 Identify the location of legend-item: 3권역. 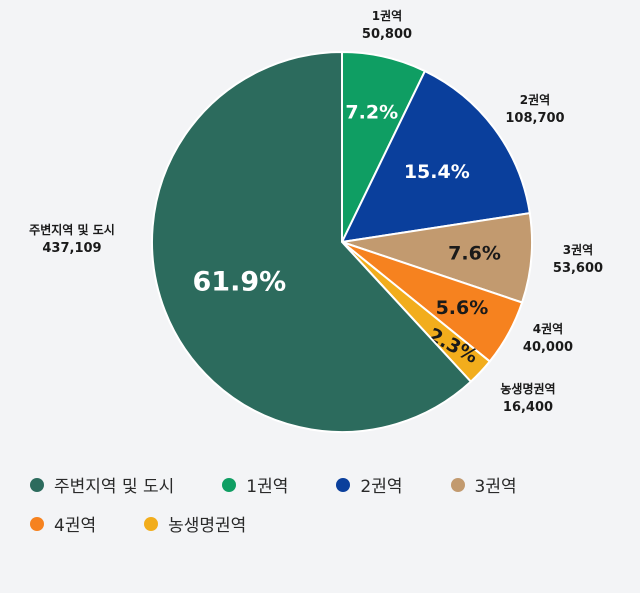
(483, 484).